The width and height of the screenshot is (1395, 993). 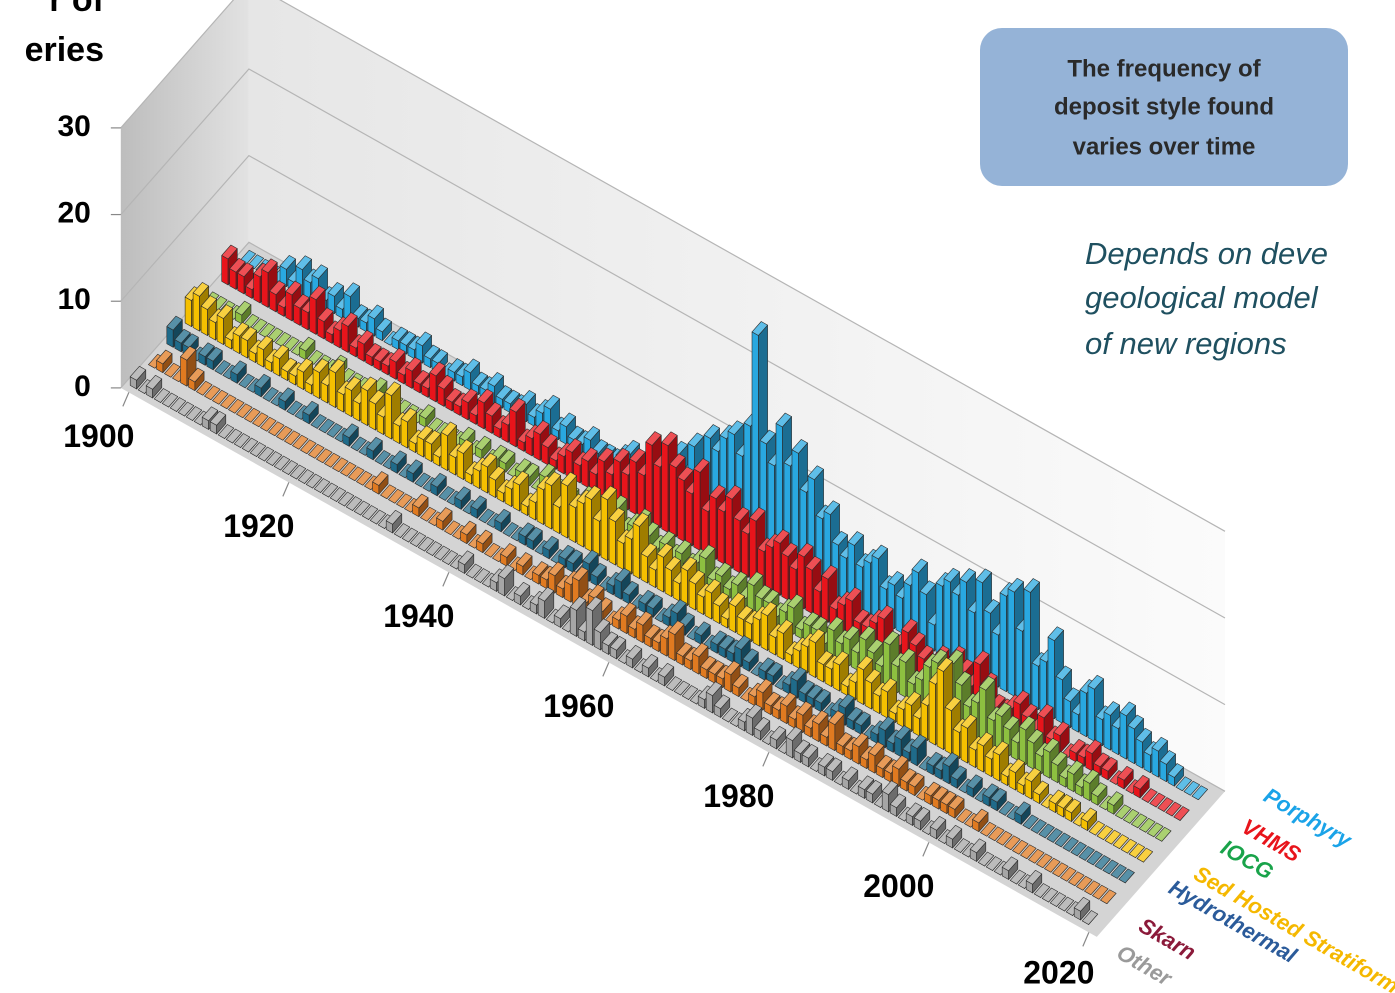 What do you see at coordinates (1058, 972) in the screenshot?
I see `x-tick-label: 2020` at bounding box center [1058, 972].